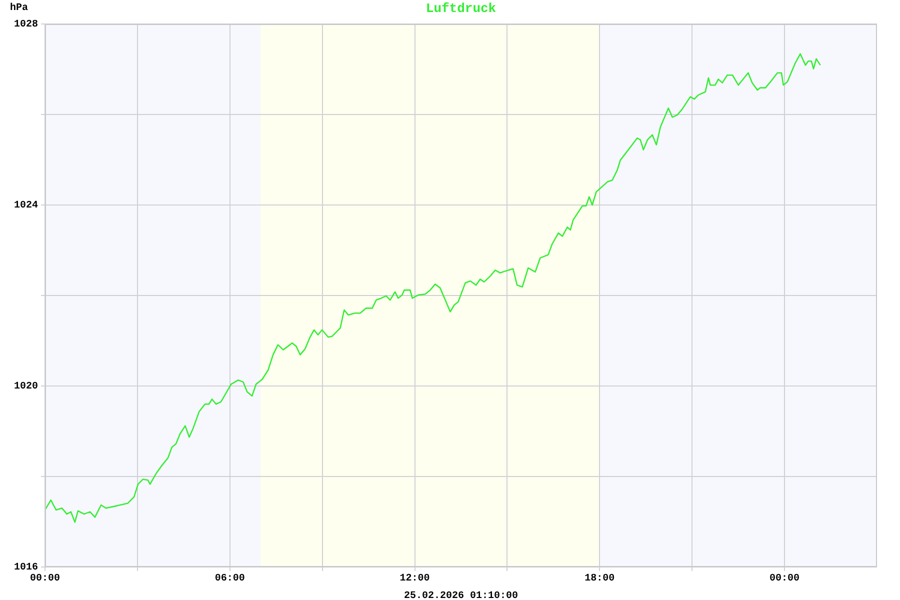 Image resolution: width=900 pixels, height=600 pixels. I want to click on chart-title: Luftdruck, so click(461, 8).